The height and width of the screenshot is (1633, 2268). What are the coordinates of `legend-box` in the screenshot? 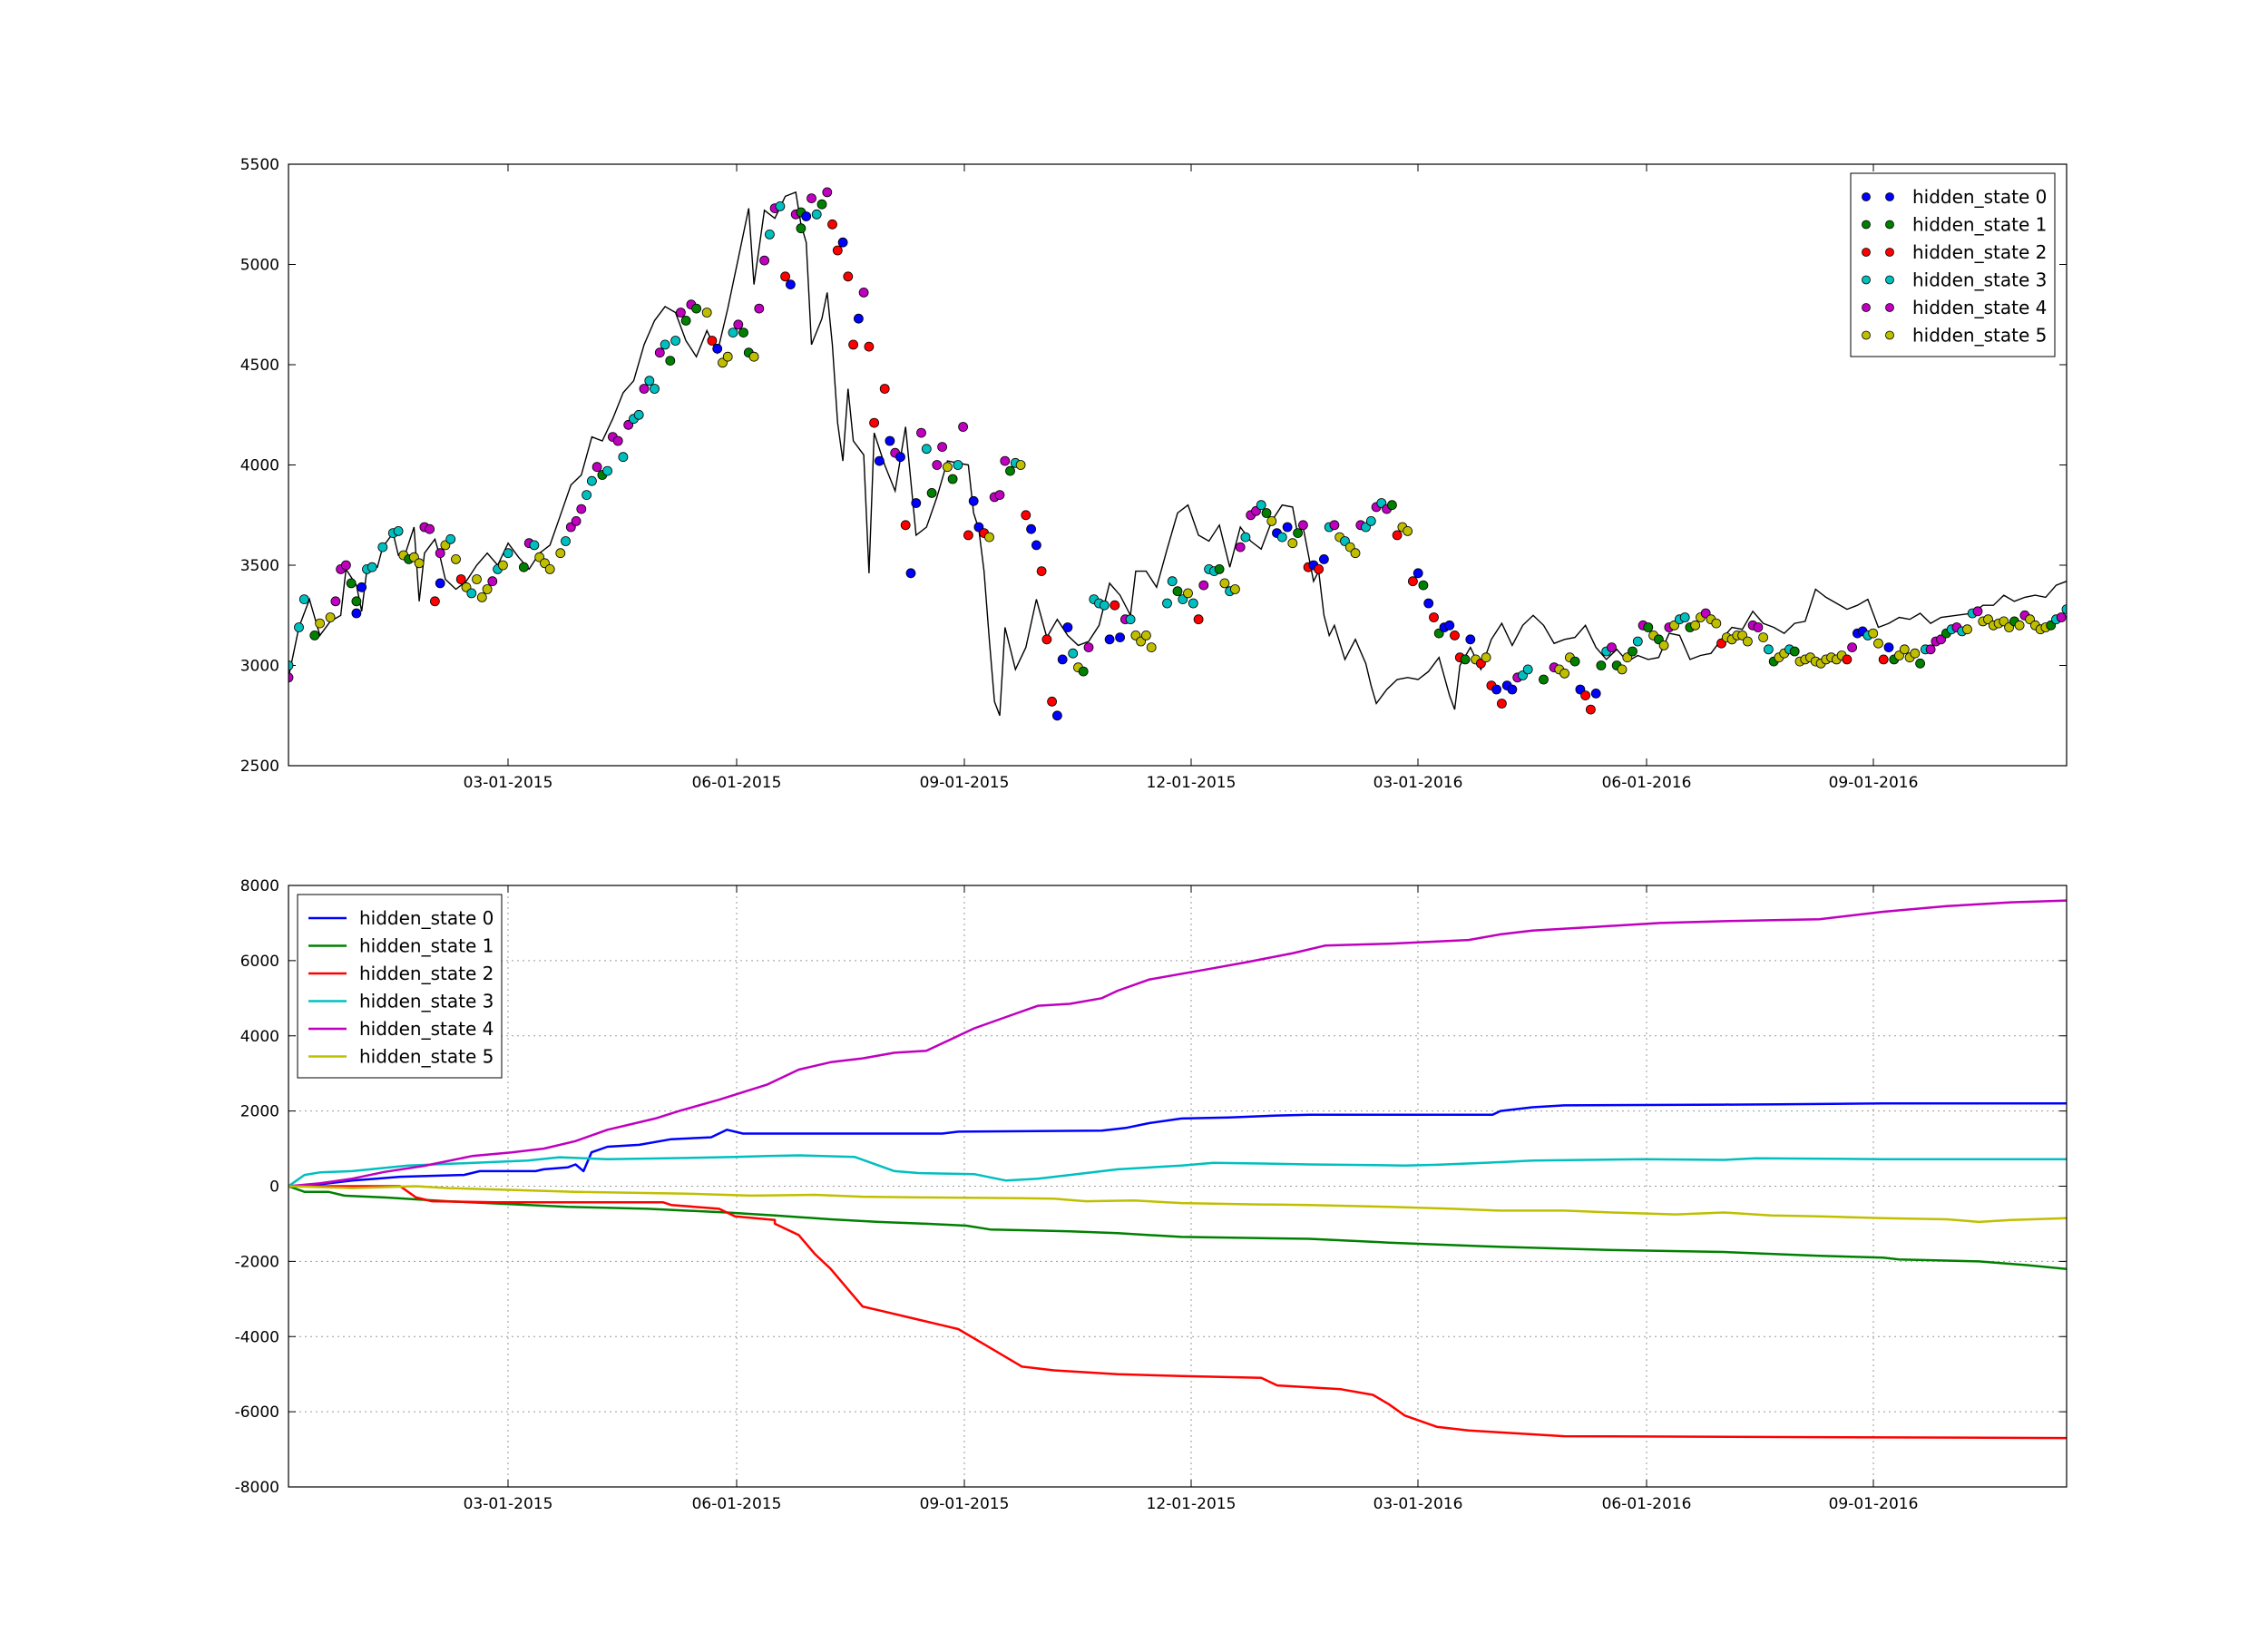 It's located at (400, 986).